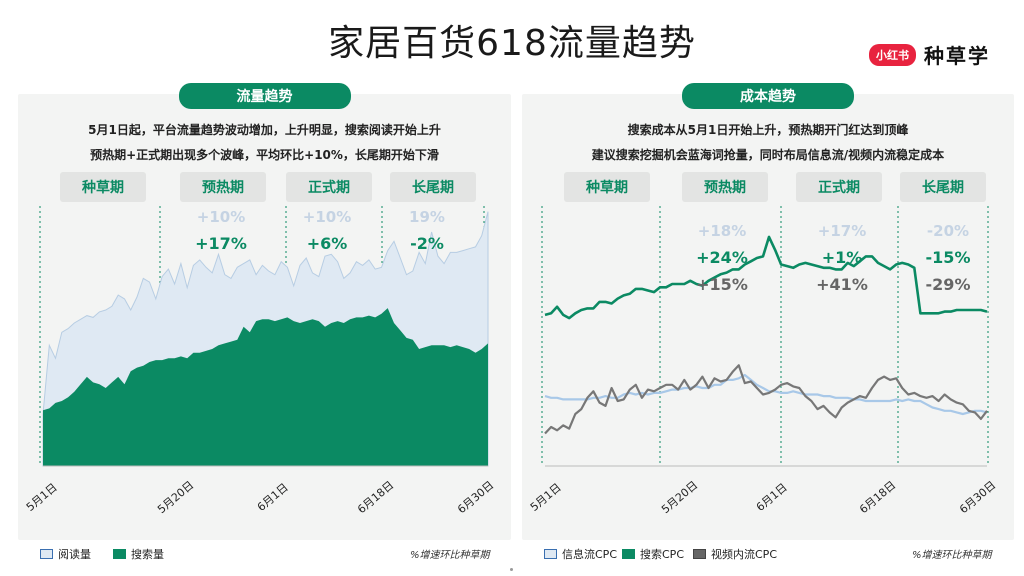 The width and height of the screenshot is (1024, 576). What do you see at coordinates (223, 187) in the screenshot?
I see `traffic-phase-warmup: 预热期` at bounding box center [223, 187].